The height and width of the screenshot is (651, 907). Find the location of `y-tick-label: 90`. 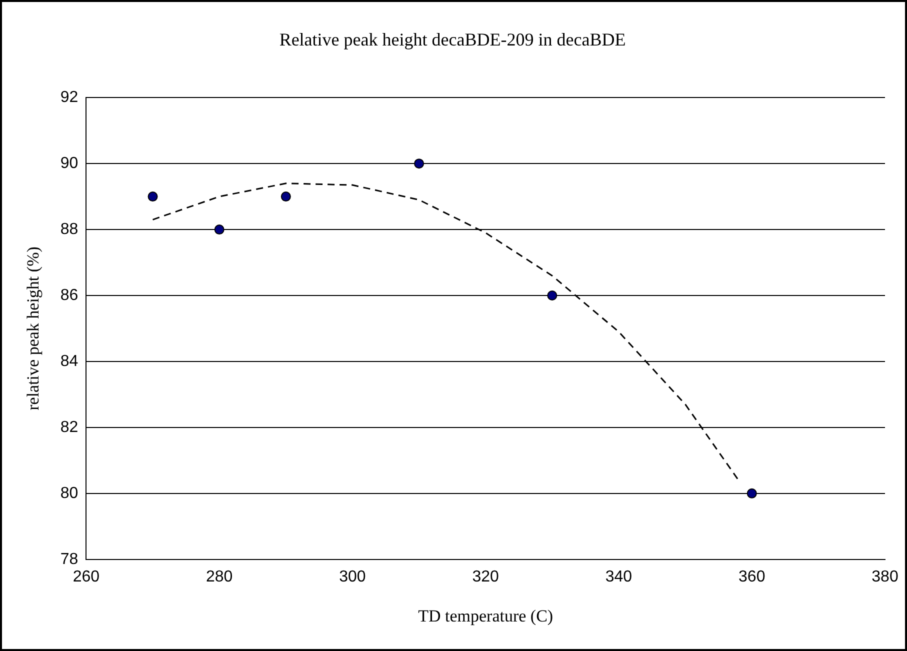

y-tick-label: 90 is located at coordinates (69, 163).